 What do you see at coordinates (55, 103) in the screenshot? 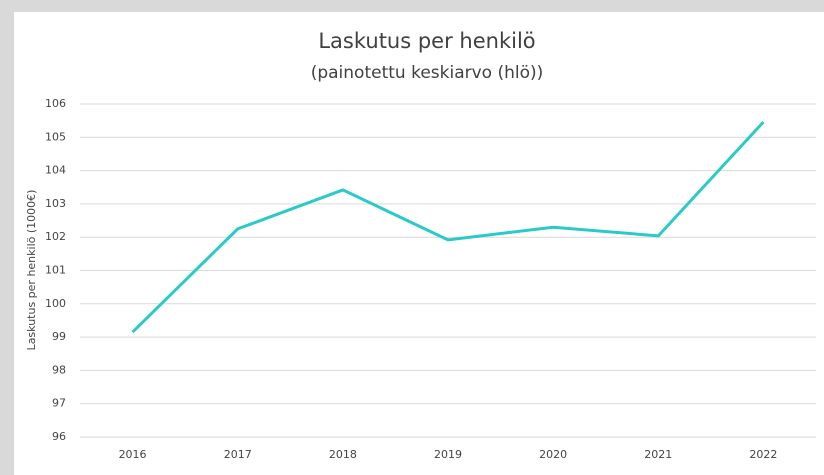
I see `y-tick-label: 106` at bounding box center [55, 103].